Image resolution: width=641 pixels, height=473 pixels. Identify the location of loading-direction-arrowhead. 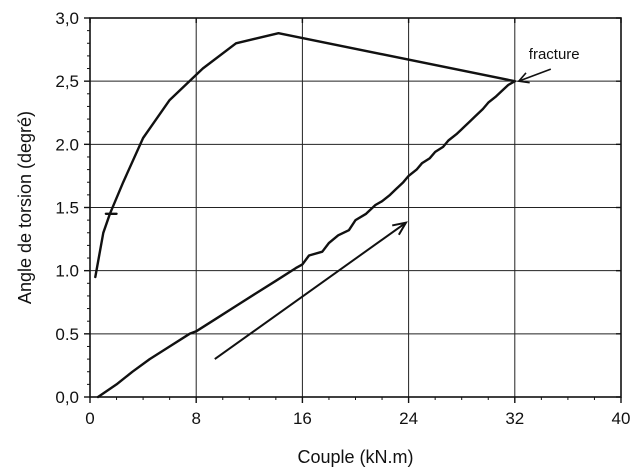
(400, 228).